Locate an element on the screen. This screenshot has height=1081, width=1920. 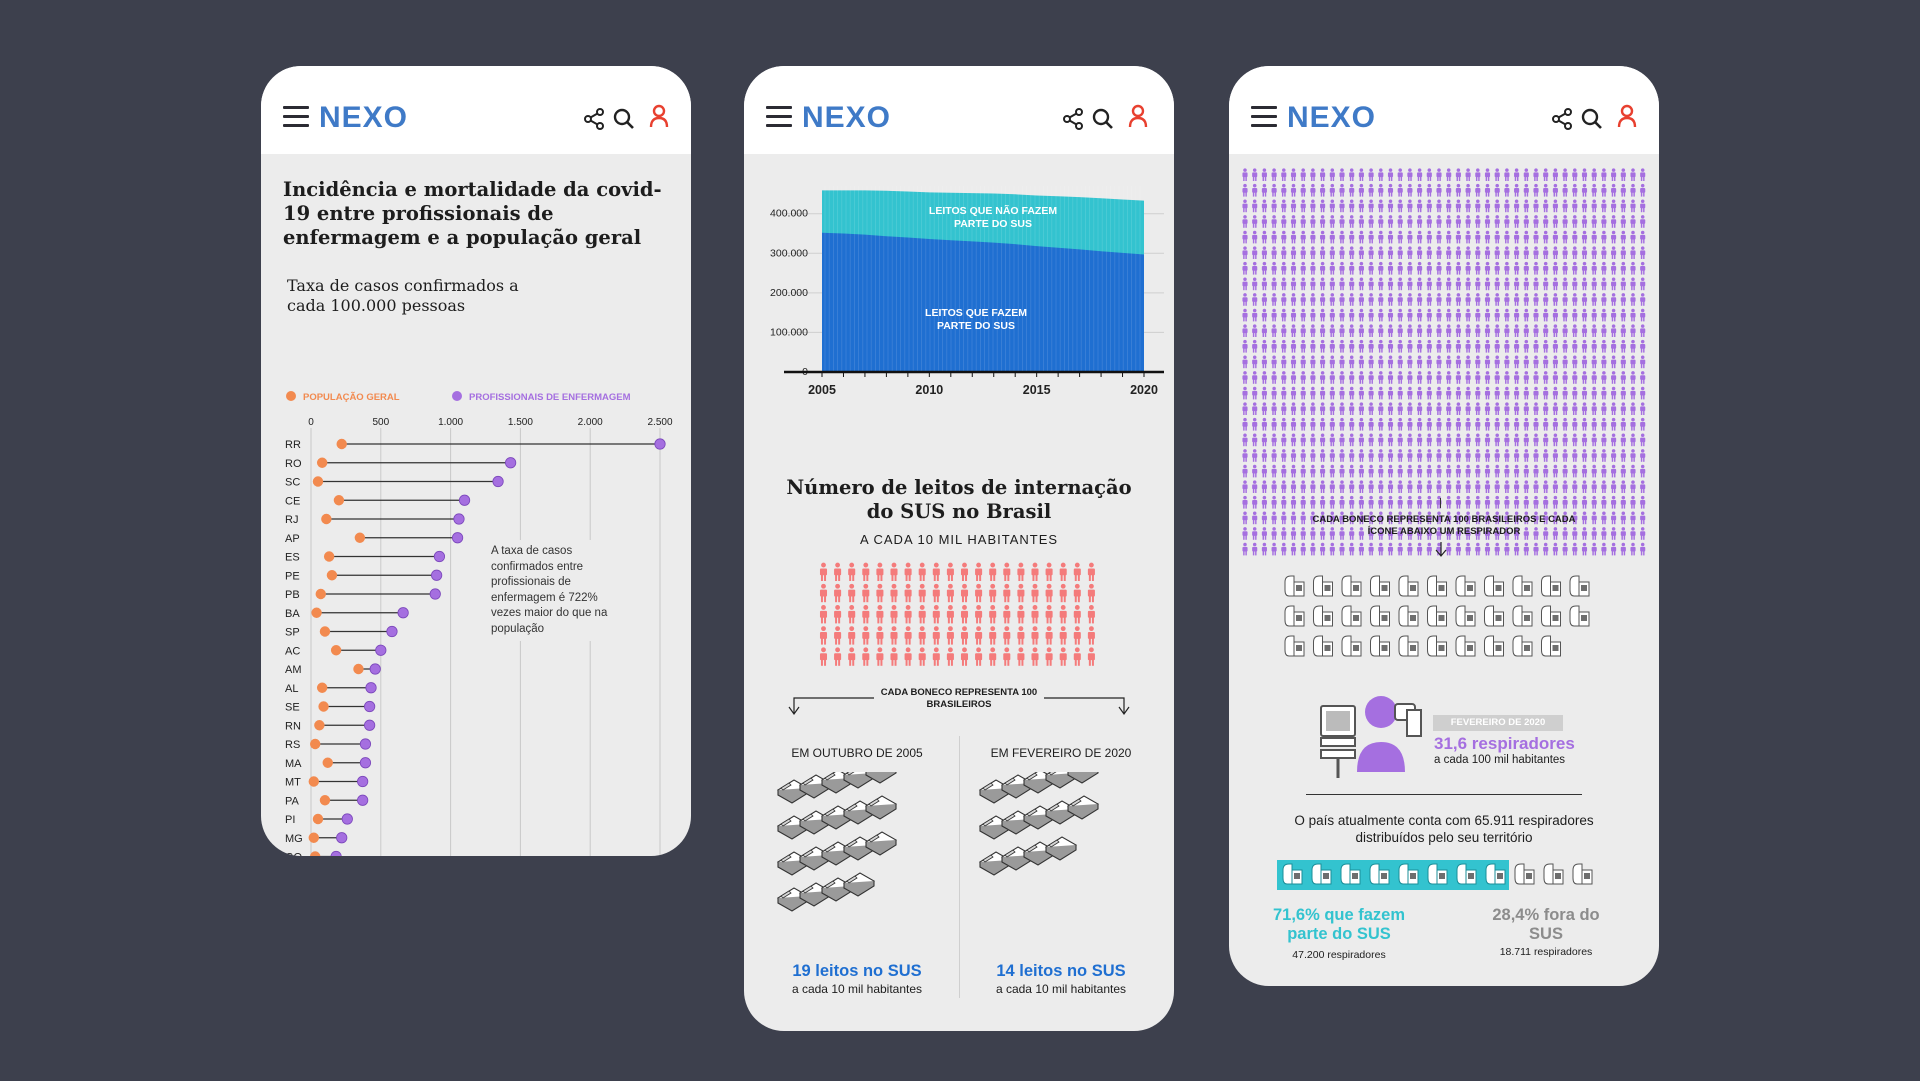
y-tick-label: 400.000 is located at coordinates (789, 214).